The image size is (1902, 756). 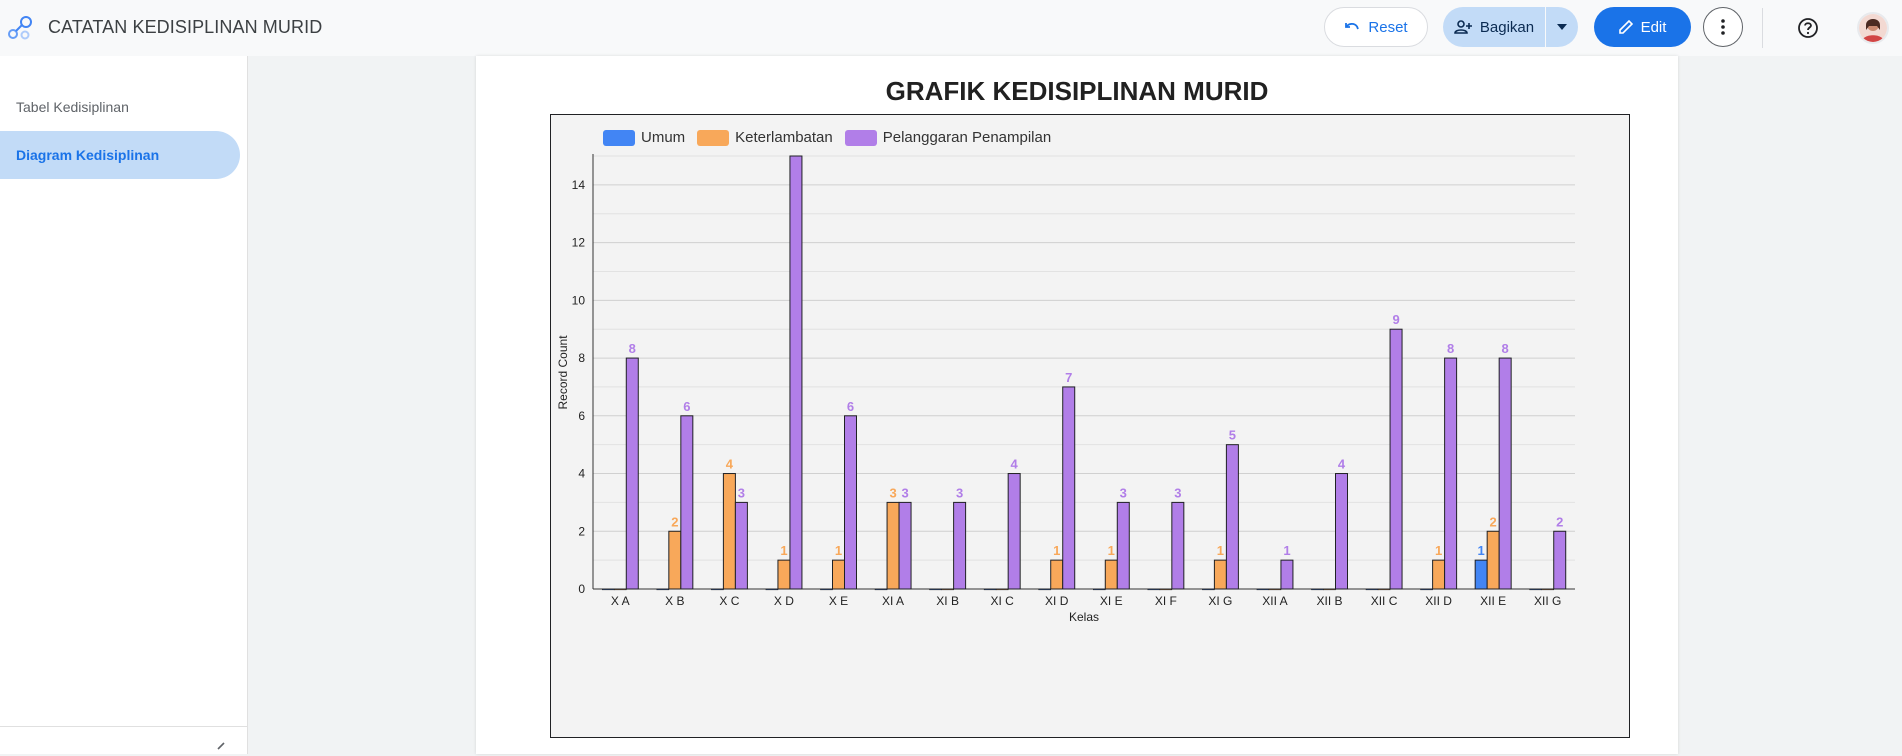 I want to click on sidebar-divider, so click(x=124, y=726).